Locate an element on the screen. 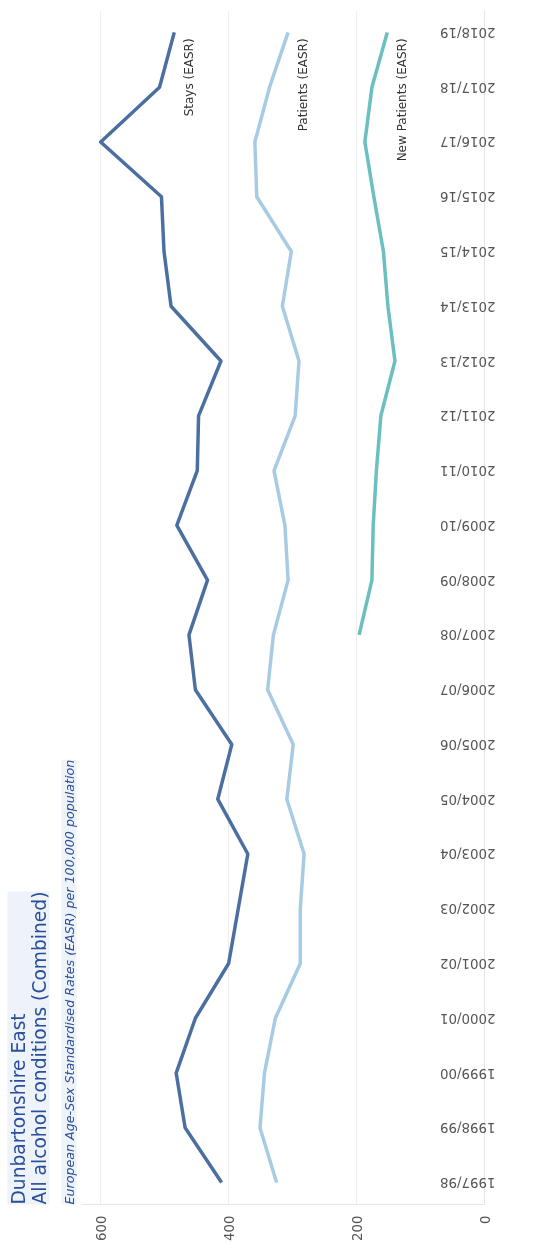  x-tick-label: 200 is located at coordinates (357, 1228).